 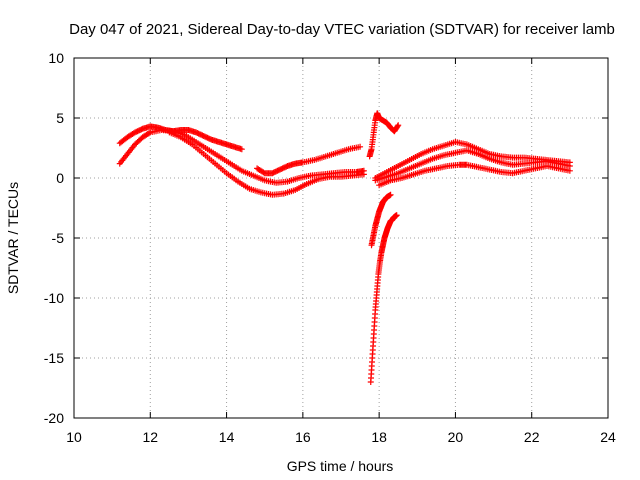 I want to click on x-tick-label: 18, so click(x=379, y=437).